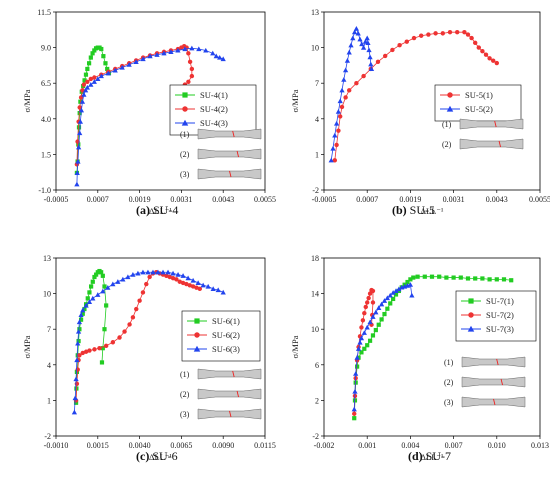 The width and height of the screenshot is (550, 498). What do you see at coordinates (223, 199) in the screenshot?
I see `x-tick-label: 0.0043` at bounding box center [223, 199].